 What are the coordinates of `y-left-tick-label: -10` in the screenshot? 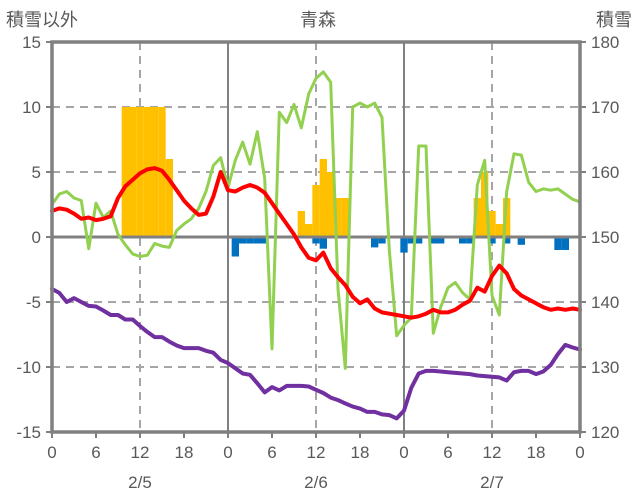 It's located at (28, 367).